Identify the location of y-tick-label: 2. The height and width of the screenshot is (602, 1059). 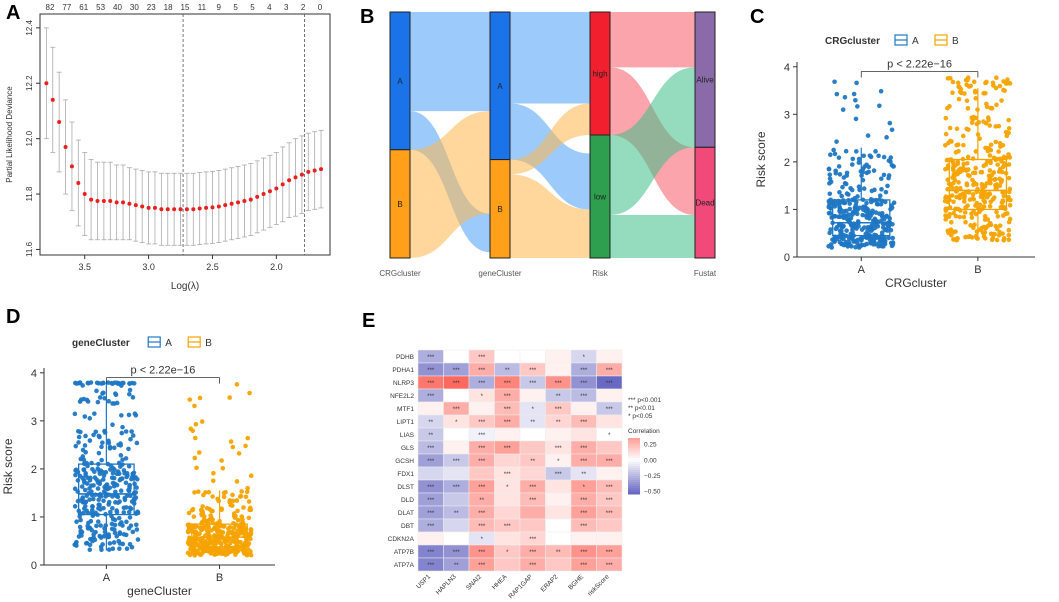
(787, 163).